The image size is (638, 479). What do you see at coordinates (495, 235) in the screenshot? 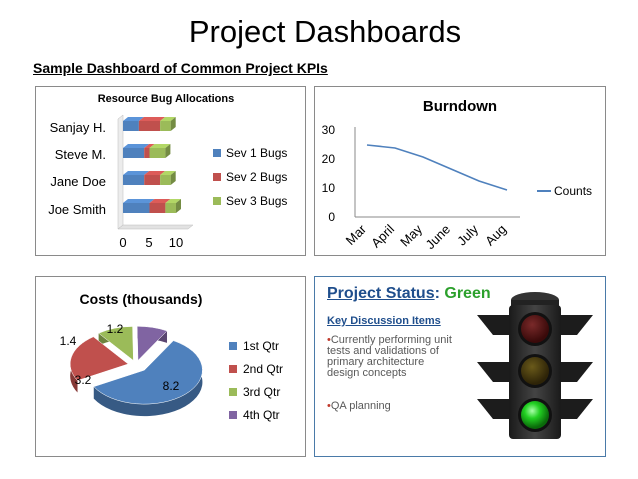
I see `x-label-aug: Aug` at bounding box center [495, 235].